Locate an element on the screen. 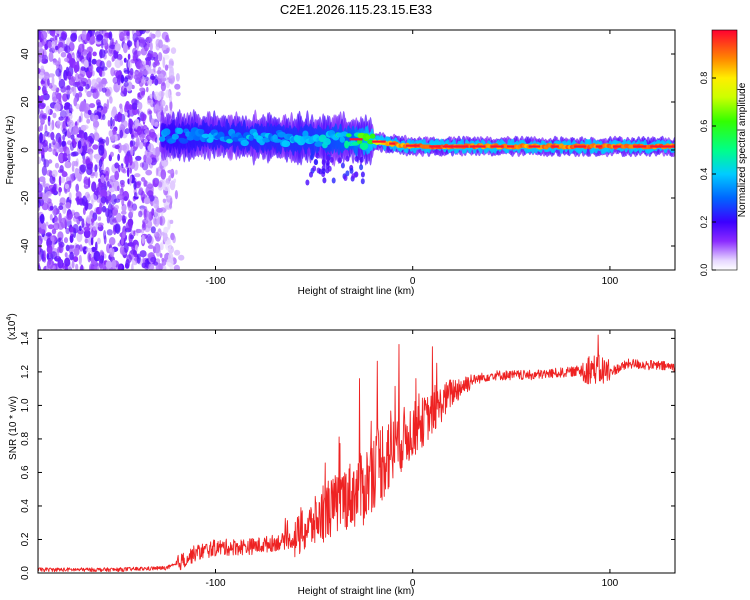 This screenshot has width=750, height=600. colorbar-label: Normalized spectral amplitude is located at coordinates (742, 149).